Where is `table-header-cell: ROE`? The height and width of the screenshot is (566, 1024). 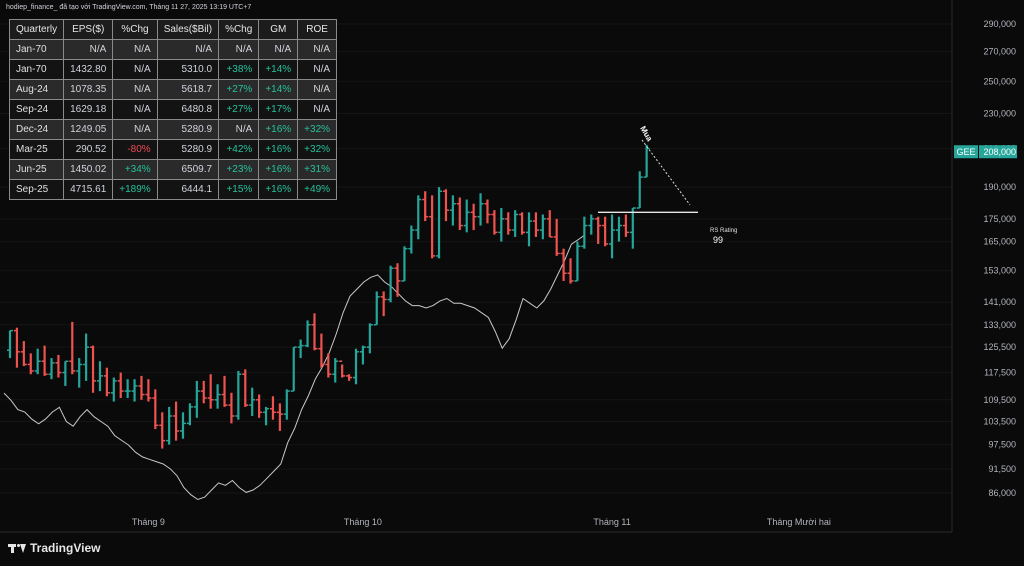
table-header-cell: ROE is located at coordinates (317, 29).